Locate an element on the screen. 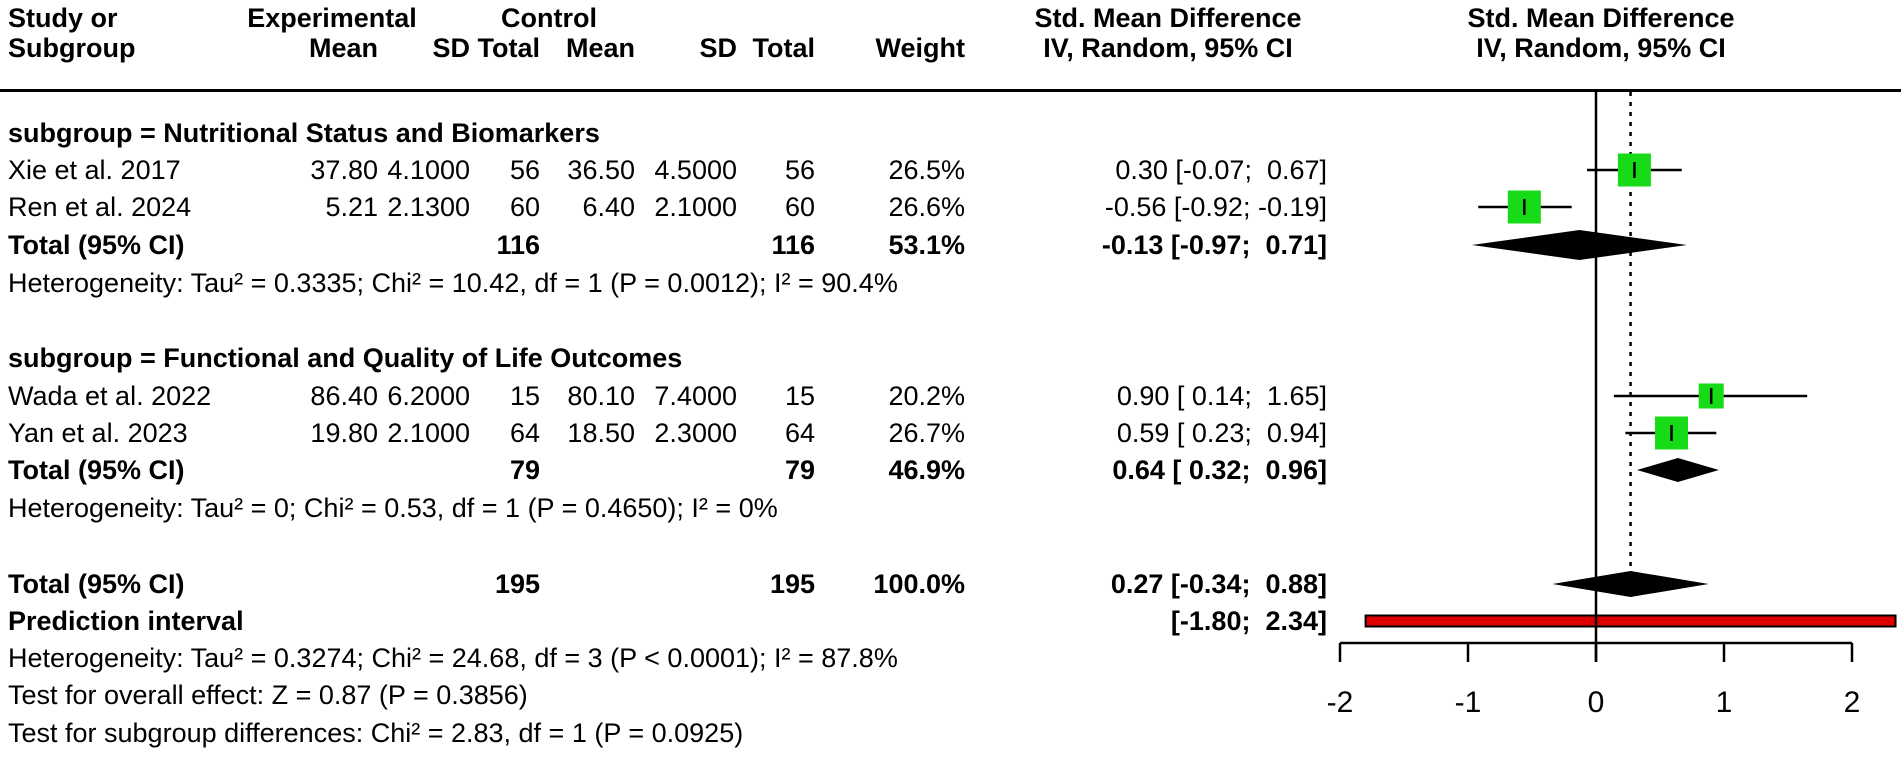 The image size is (1901, 760). sd-exp: 4.1000 is located at coordinates (428, 170).